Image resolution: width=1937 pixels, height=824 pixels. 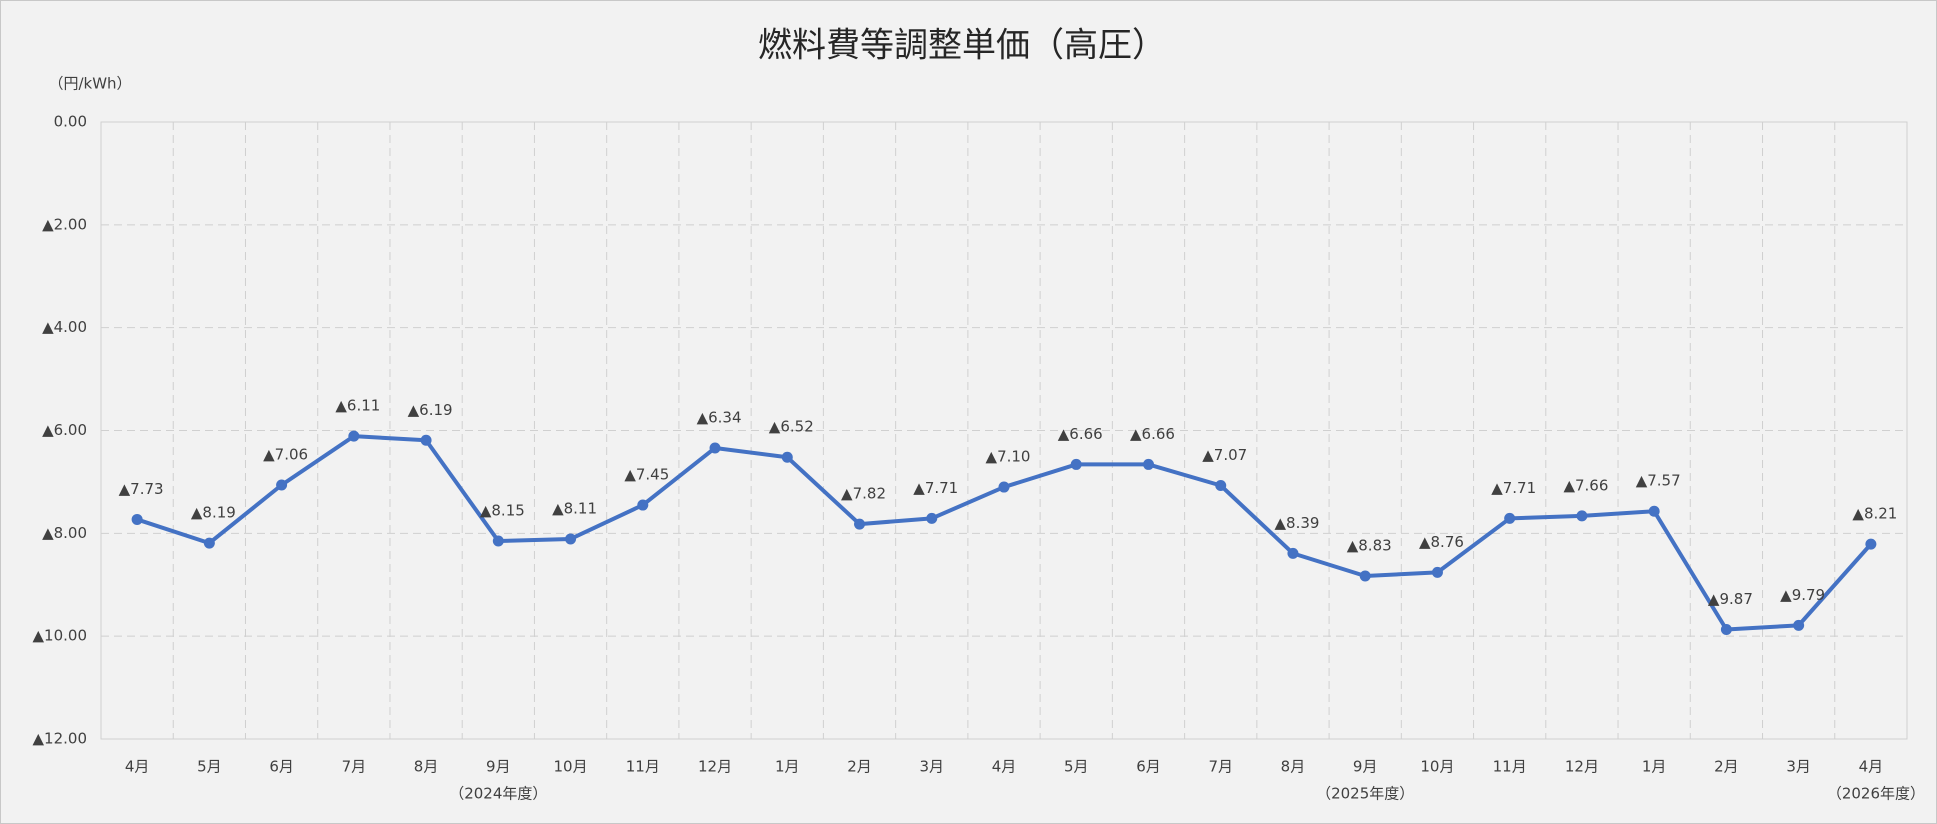 I want to click on y-tick-label: ▲6.00, so click(x=64, y=430).